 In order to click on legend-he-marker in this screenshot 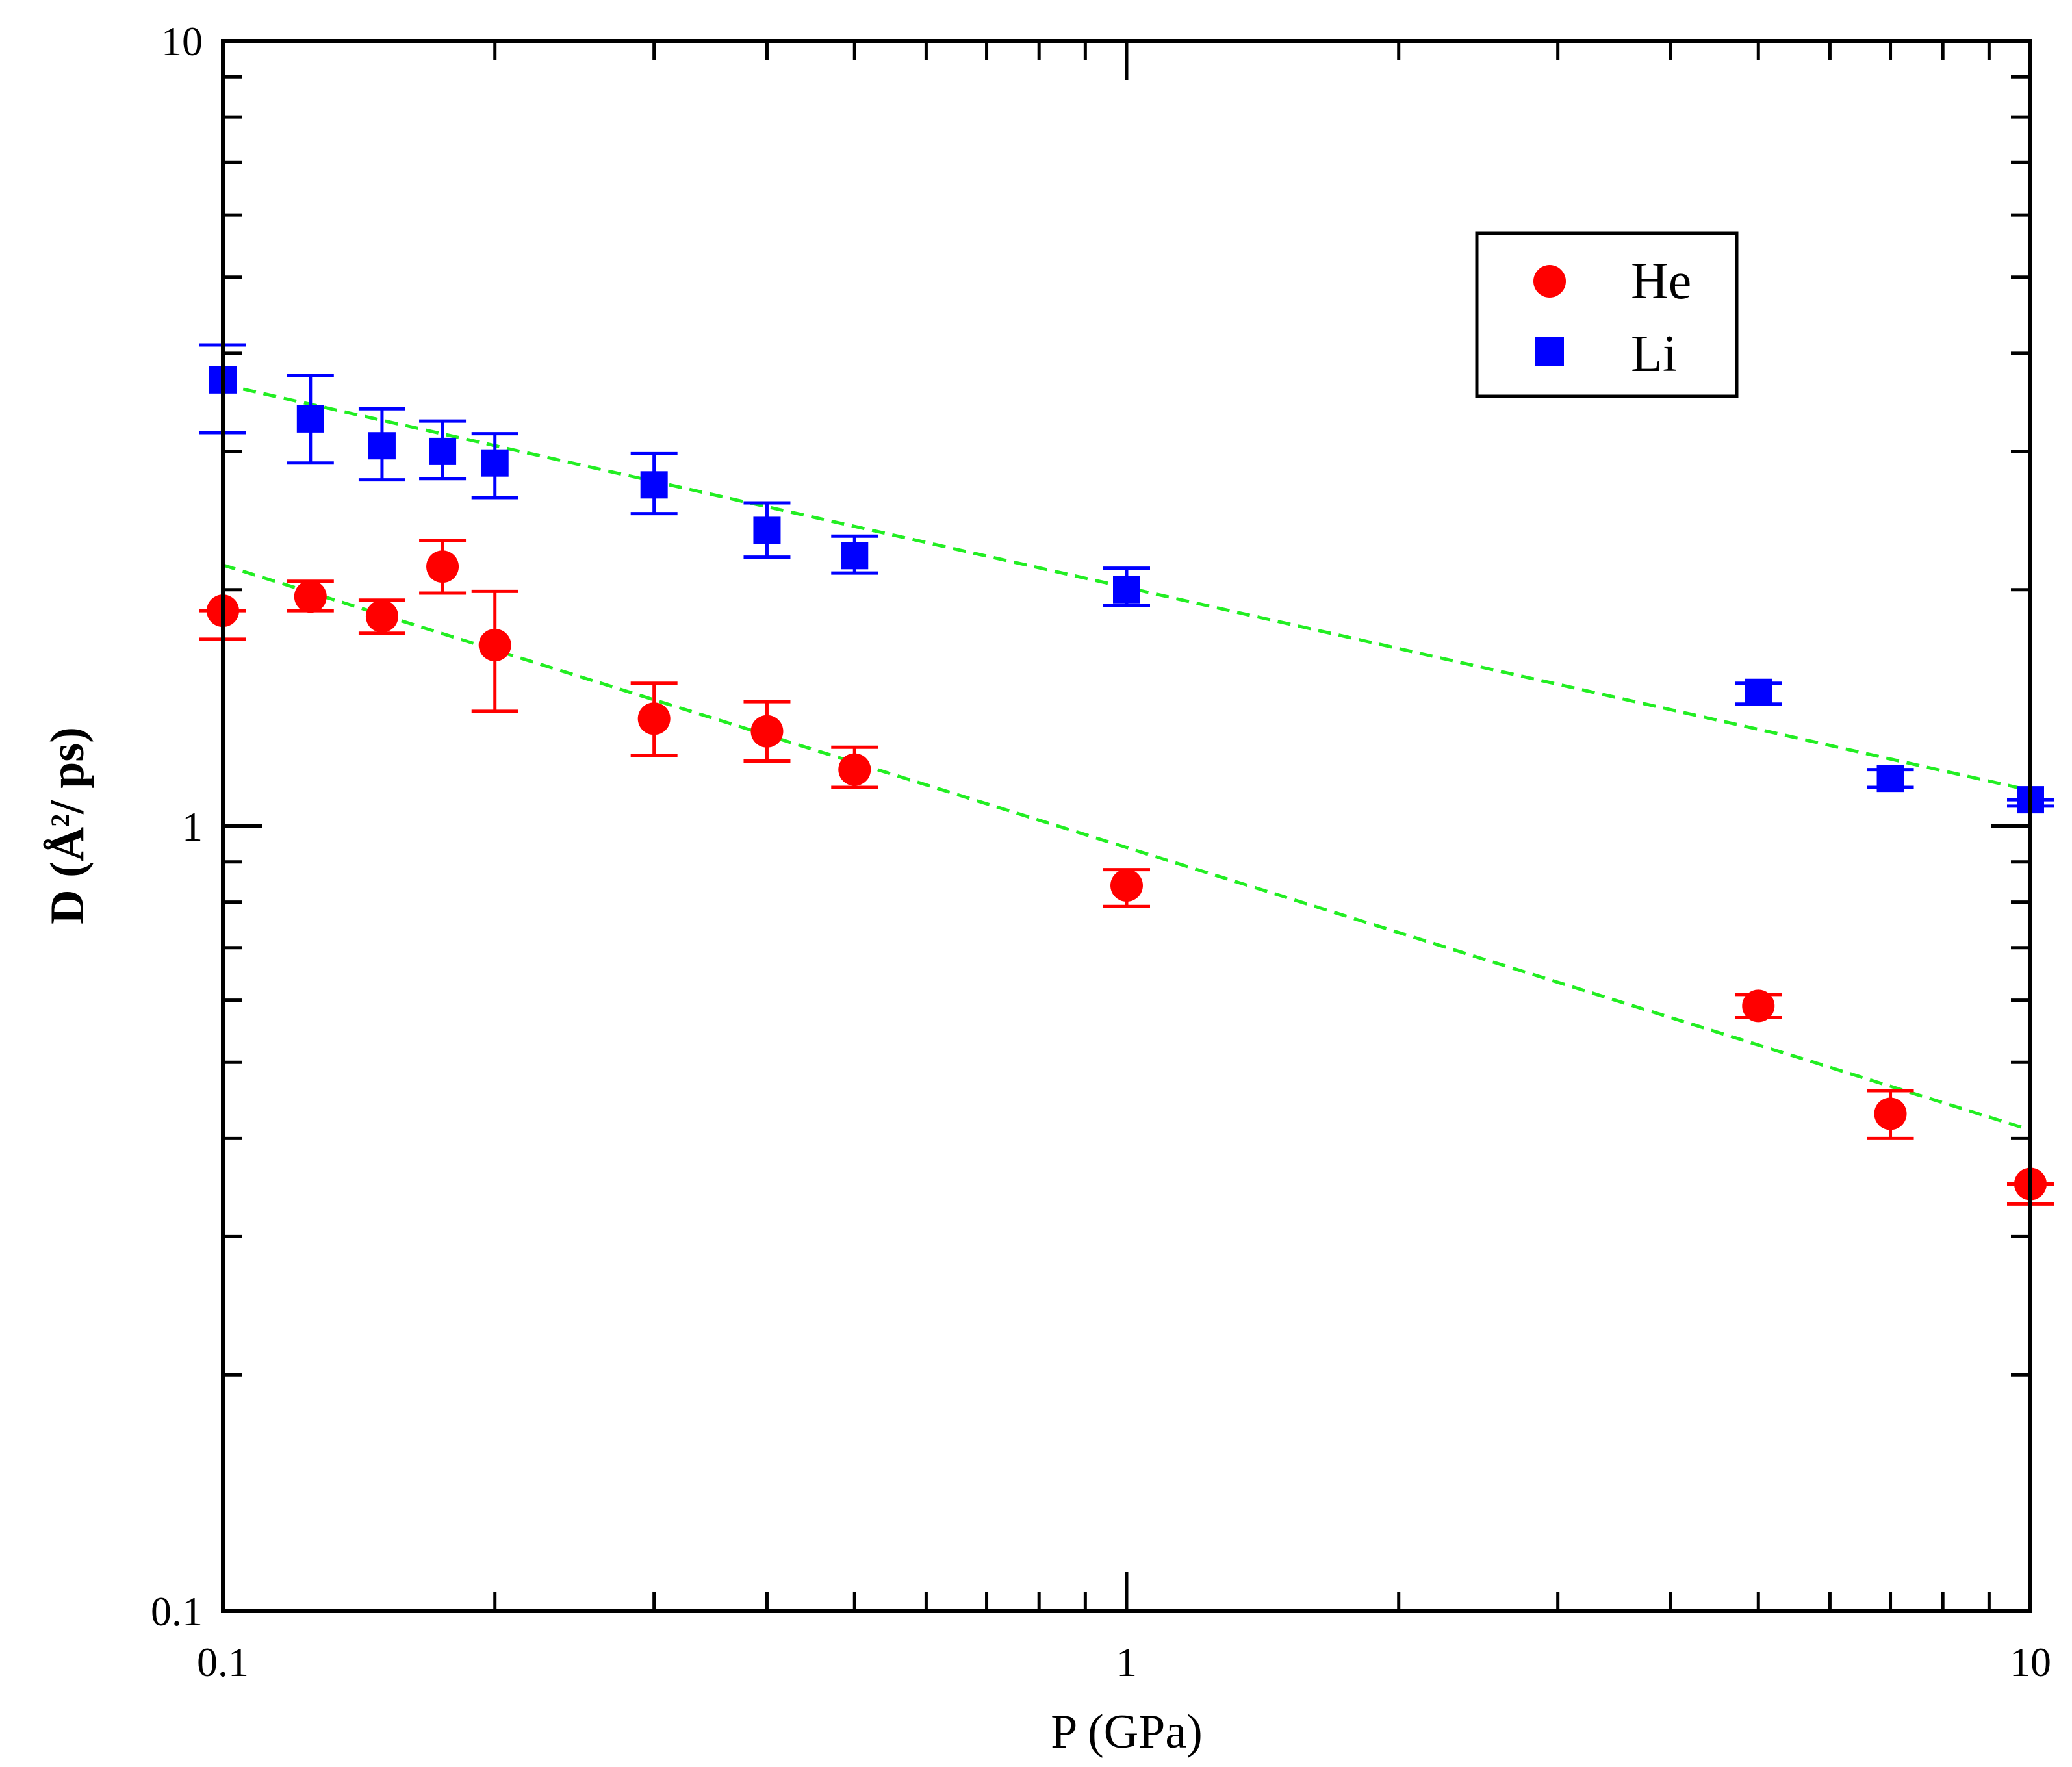, I will do `click(1549, 282)`.